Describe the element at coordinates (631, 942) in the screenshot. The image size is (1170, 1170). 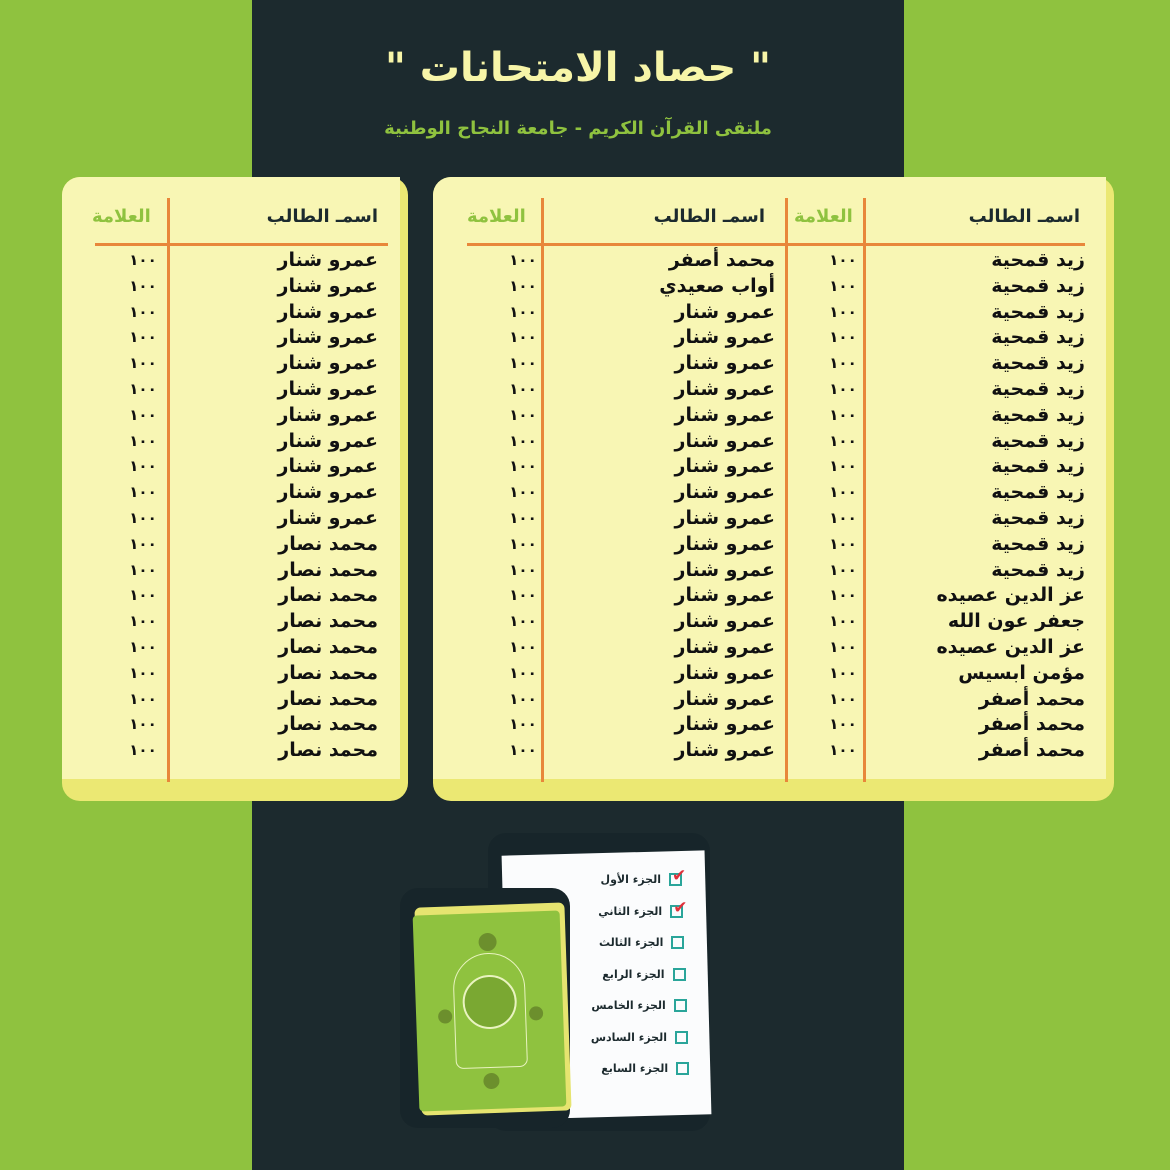
I see `checklist-label: الجزء الثالث` at that location.